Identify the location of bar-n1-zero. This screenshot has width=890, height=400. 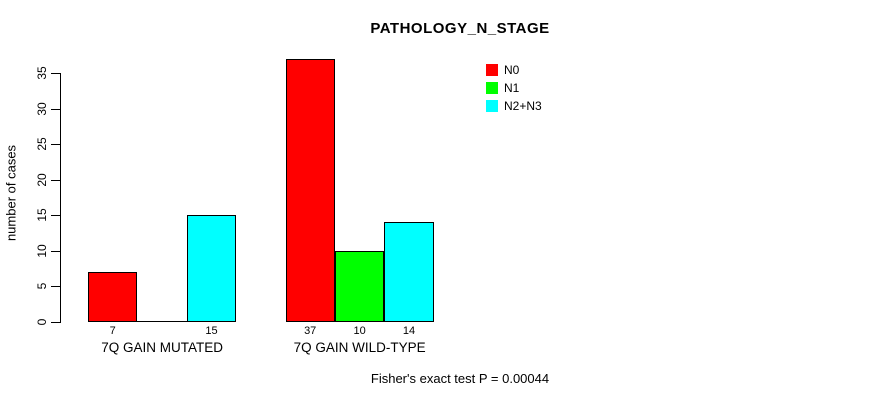
(162, 321).